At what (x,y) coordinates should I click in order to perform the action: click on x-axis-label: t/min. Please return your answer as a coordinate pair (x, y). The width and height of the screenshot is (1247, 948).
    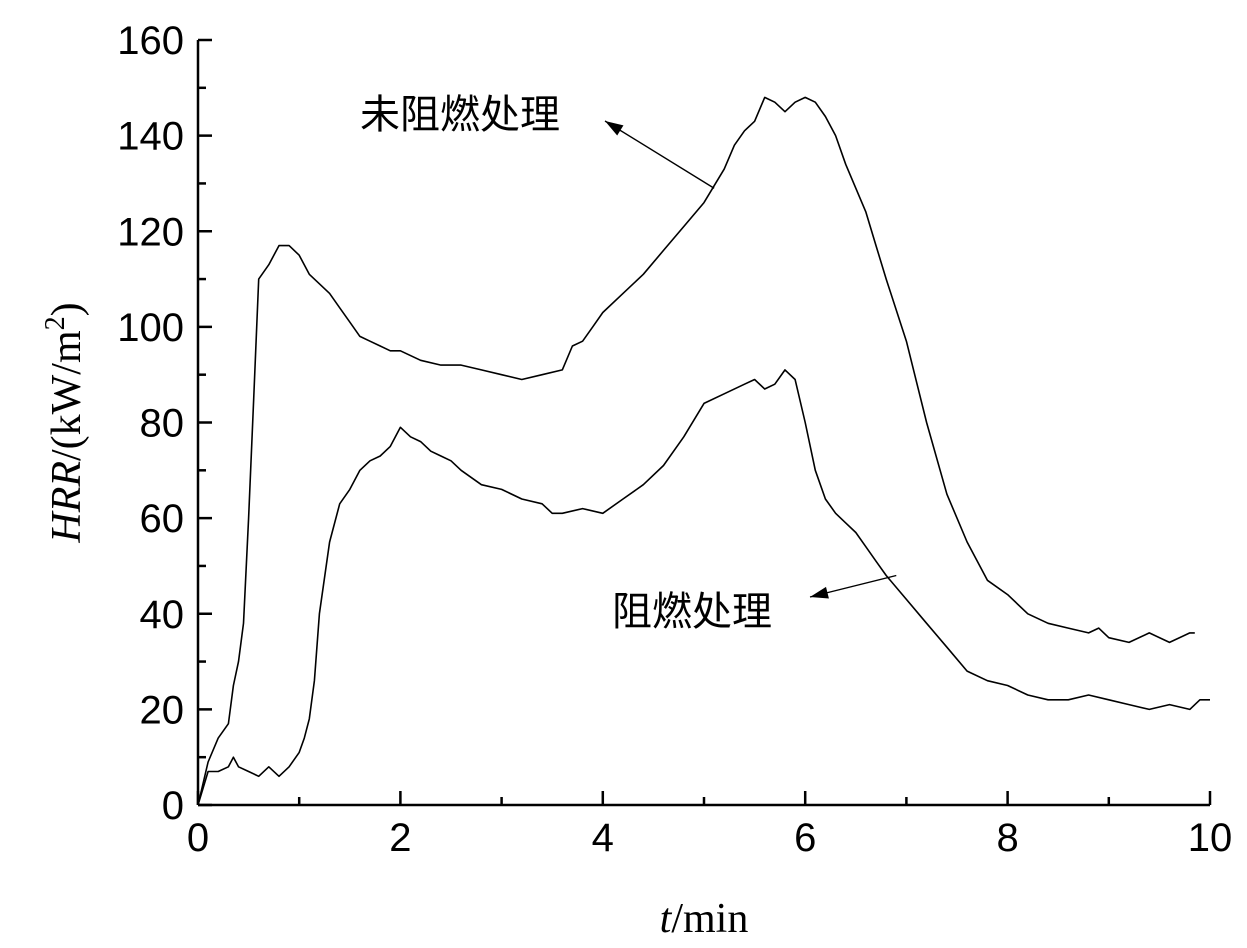
    Looking at the image, I should click on (704, 919).